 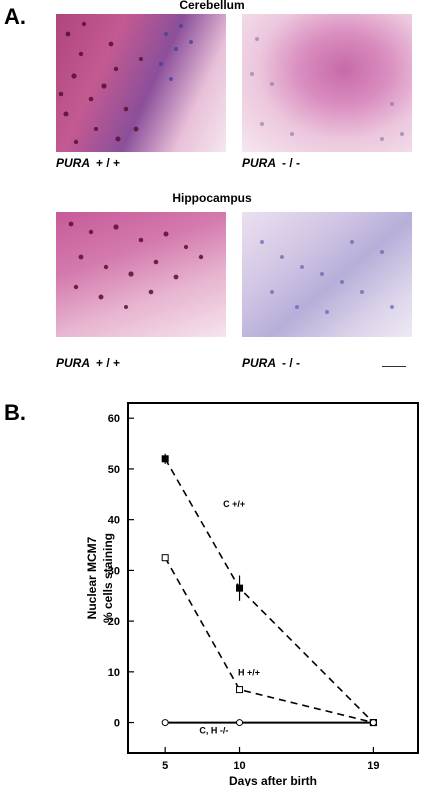 What do you see at coordinates (15, 412) in the screenshot?
I see `panel-b-label: B.` at bounding box center [15, 412].